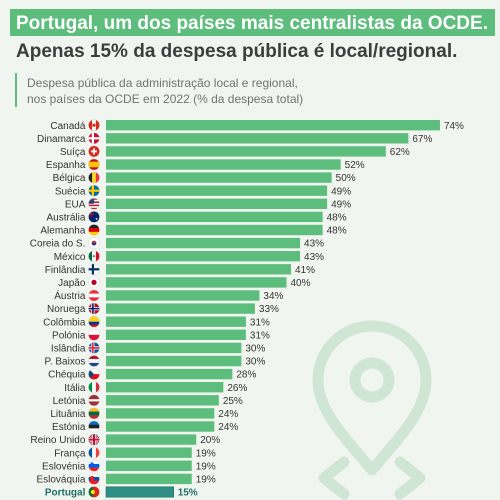  I want to click on bar-row: Estónia 24%, so click(145, 426).